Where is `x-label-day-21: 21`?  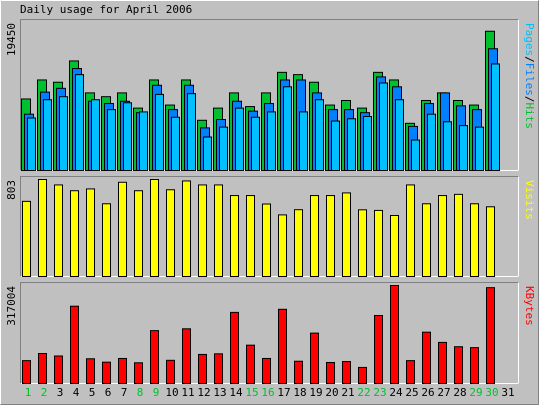
x-label-day-21: 21 is located at coordinates (347, 392).